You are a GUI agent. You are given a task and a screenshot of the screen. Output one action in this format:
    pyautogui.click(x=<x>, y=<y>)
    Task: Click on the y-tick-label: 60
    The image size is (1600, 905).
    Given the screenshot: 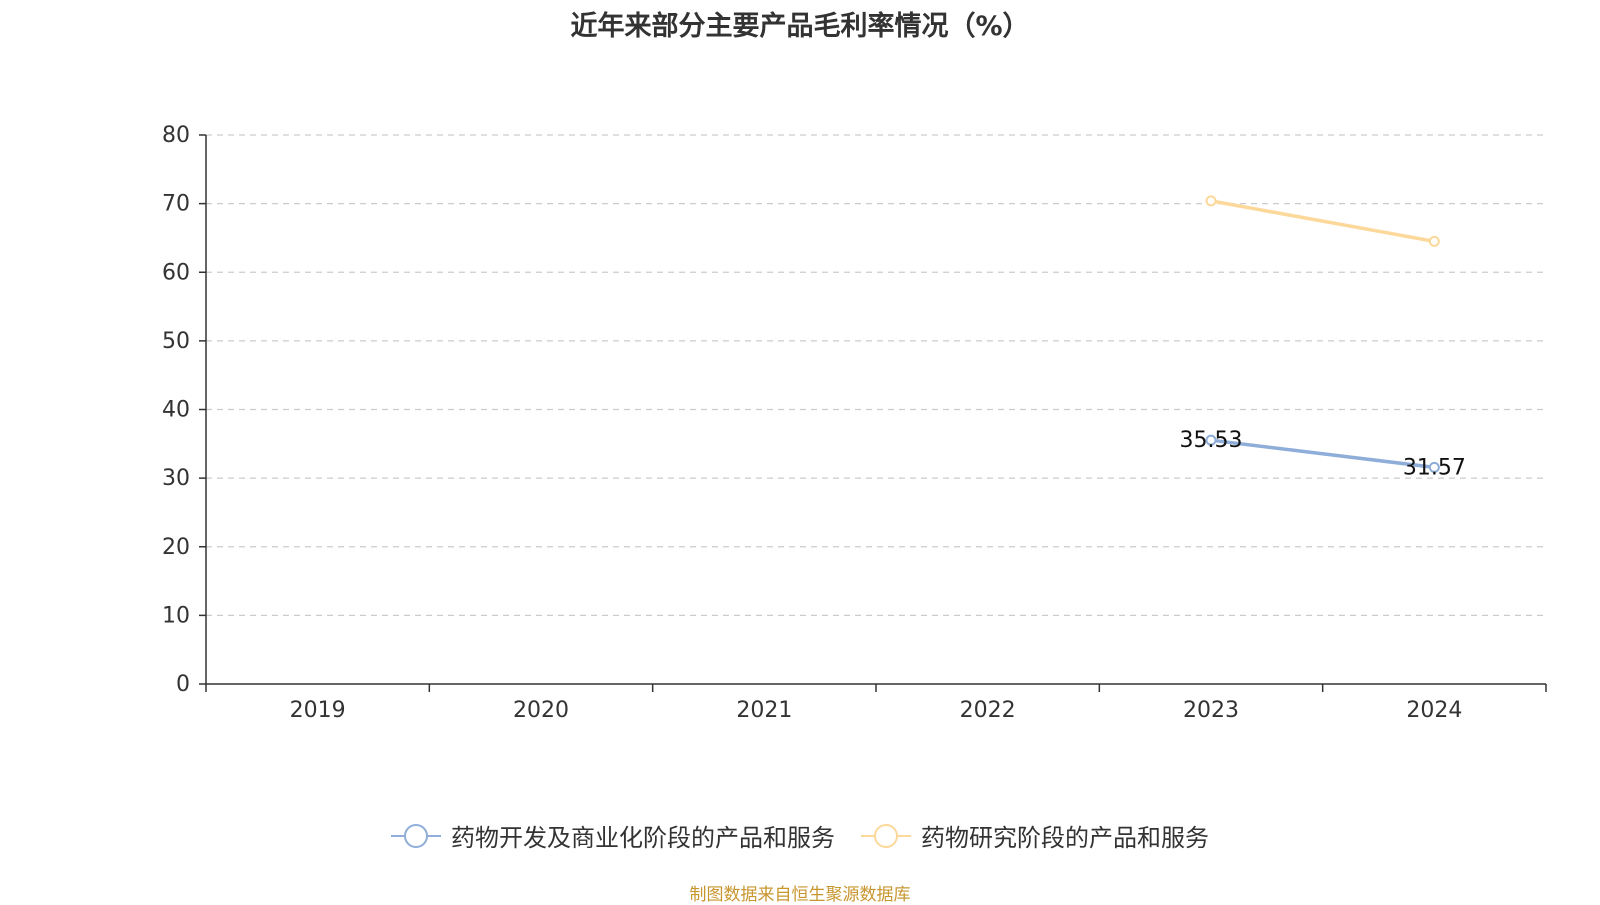 What is the action you would take?
    pyautogui.click(x=176, y=272)
    